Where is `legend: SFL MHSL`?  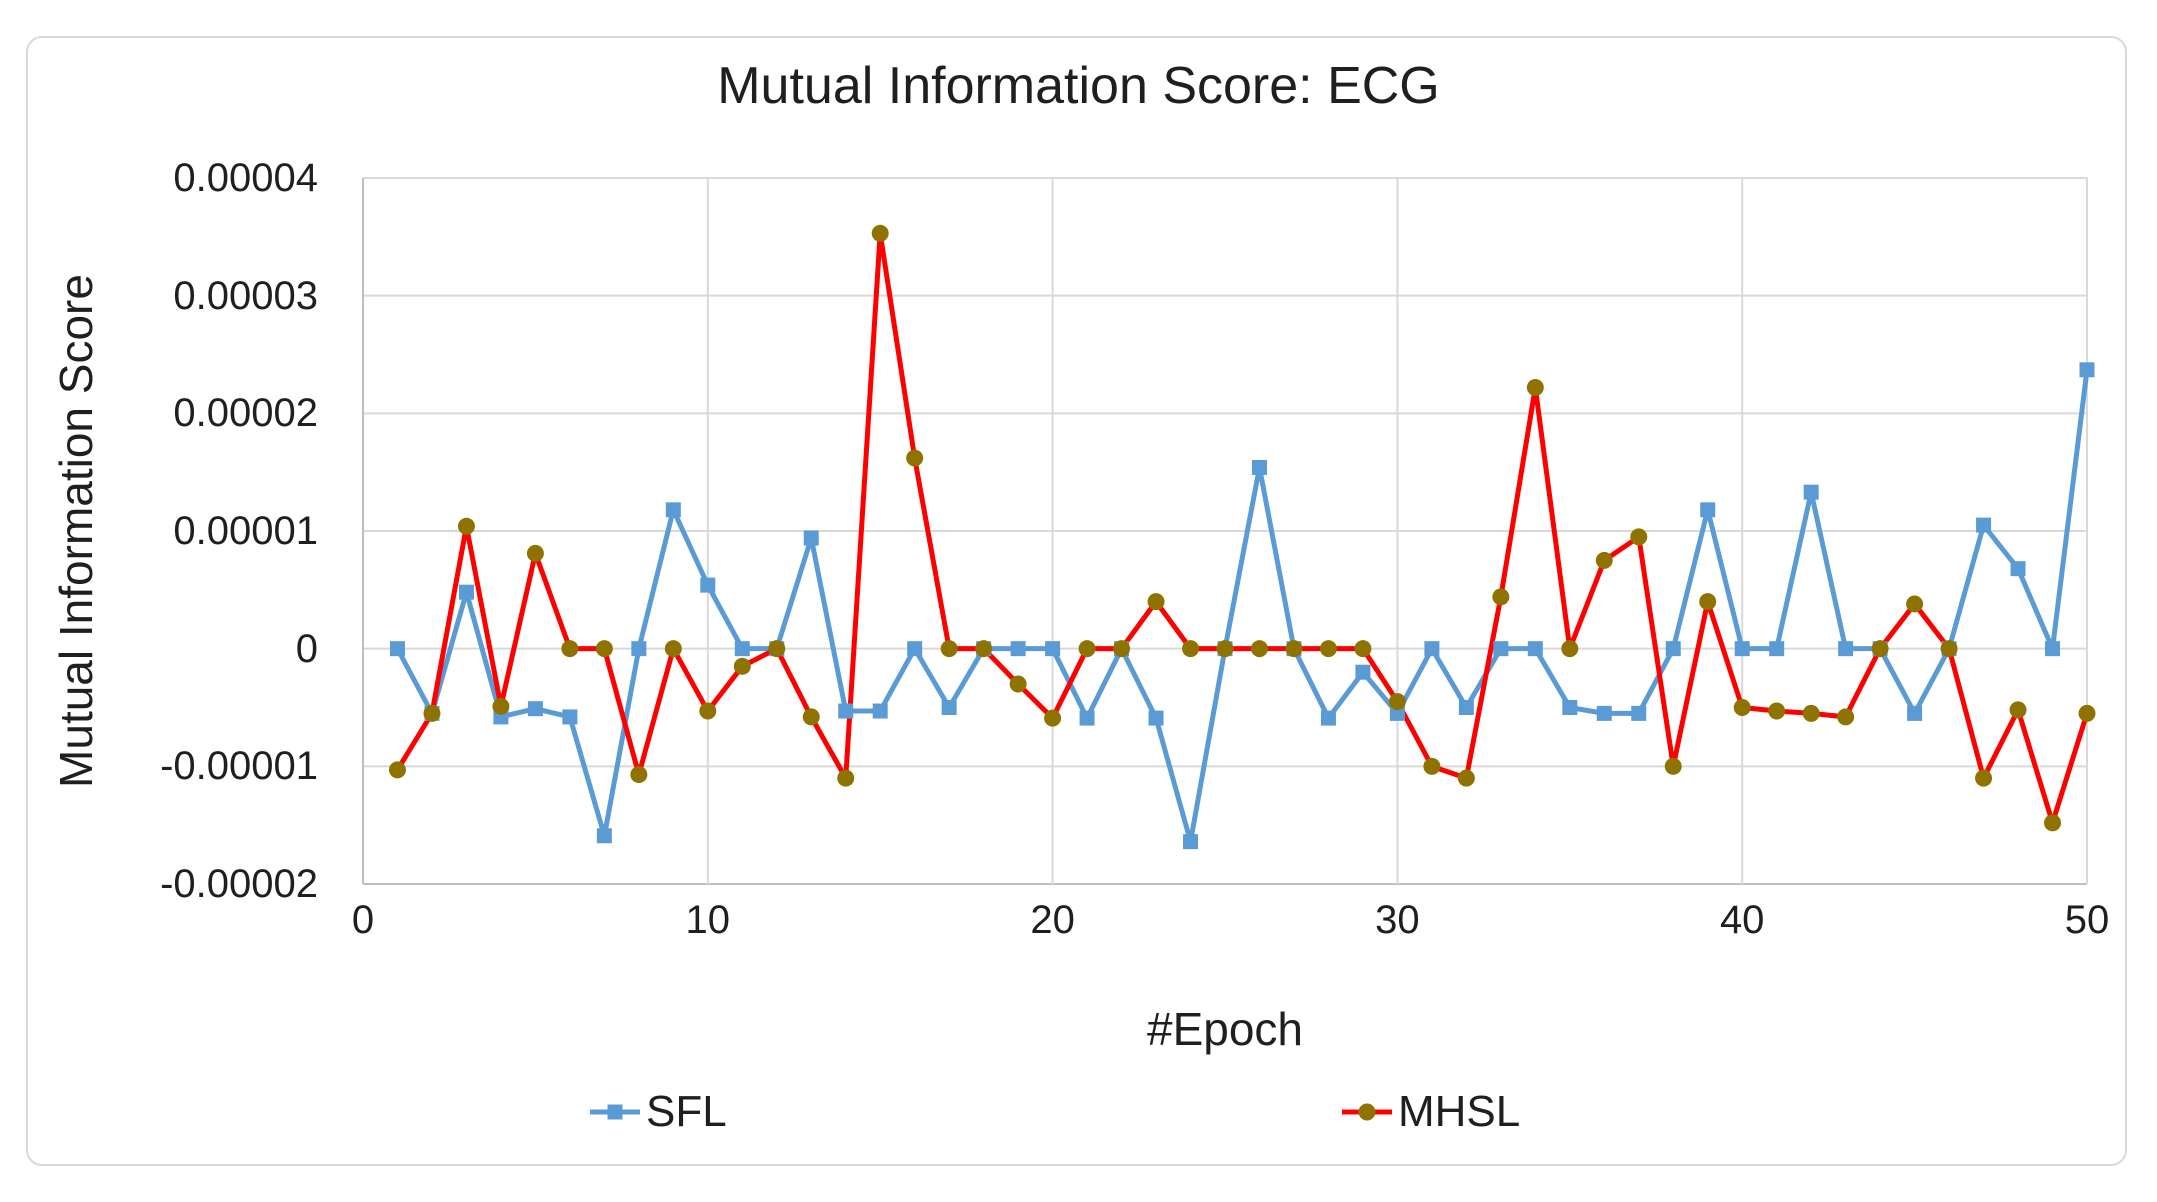 legend: SFL MHSL is located at coordinates (1078, 1112).